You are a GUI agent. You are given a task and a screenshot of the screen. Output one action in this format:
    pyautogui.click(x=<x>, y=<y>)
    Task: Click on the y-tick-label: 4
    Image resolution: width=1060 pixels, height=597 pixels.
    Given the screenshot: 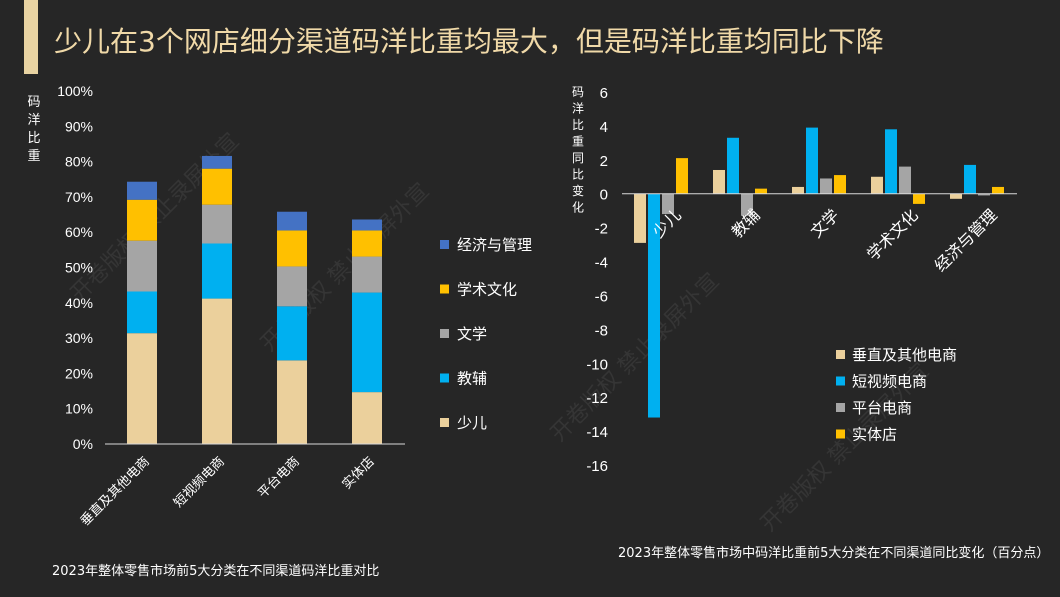 What is the action you would take?
    pyautogui.click(x=604, y=127)
    